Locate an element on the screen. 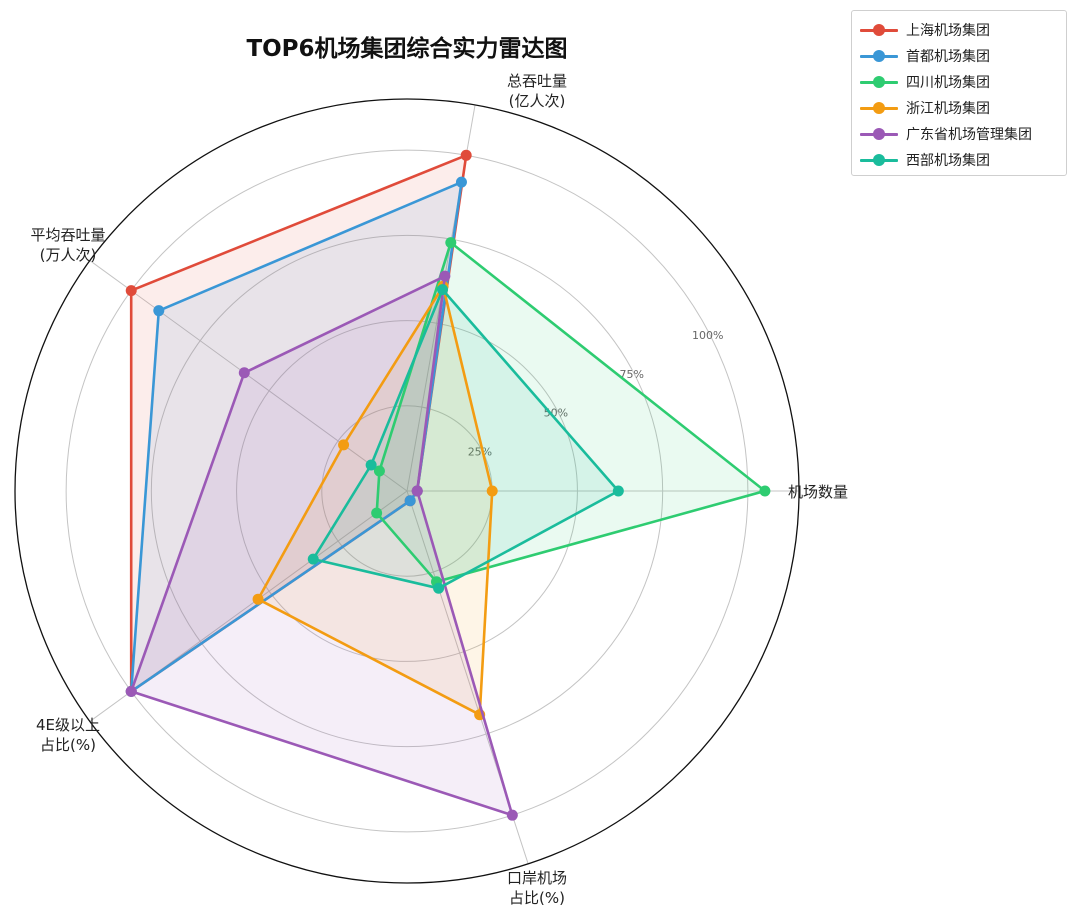 Image resolution: width=1080 pixels, height=923 pixels. legend-item: 浙江机场集团 is located at coordinates (924, 108).